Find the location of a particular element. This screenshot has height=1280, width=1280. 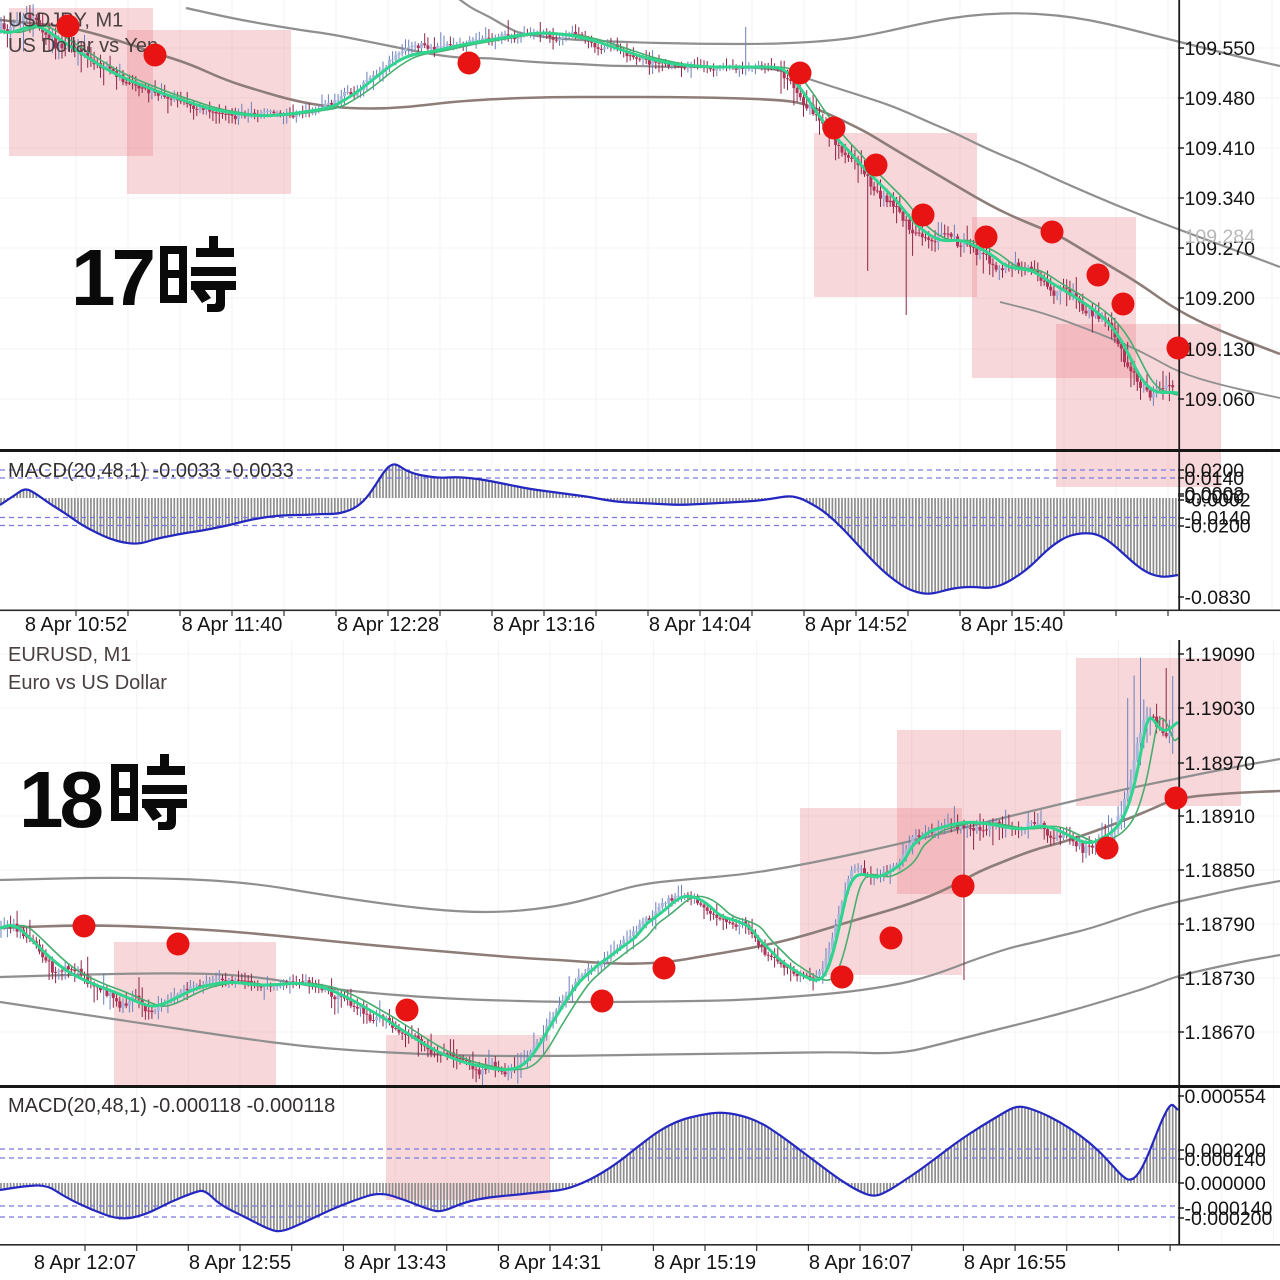

svg-text: 1.18850 is located at coordinates (1220, 871).